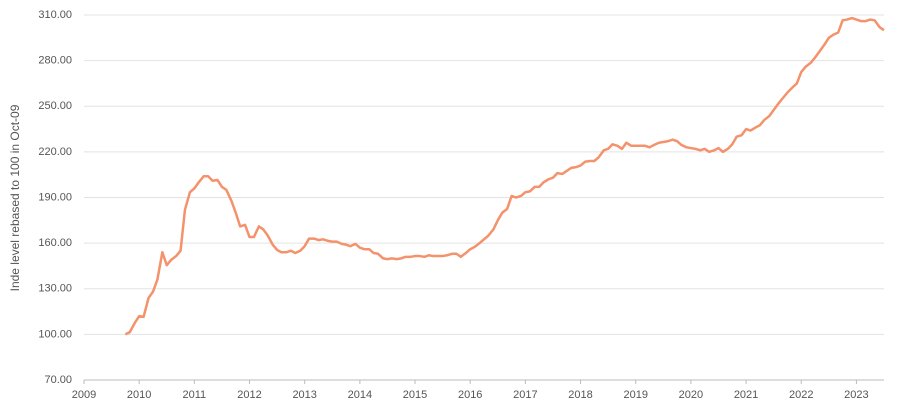 Image resolution: width=900 pixels, height=410 pixels. Describe the element at coordinates (58, 380) in the screenshot. I see `y-tick-label: 70.00` at that location.